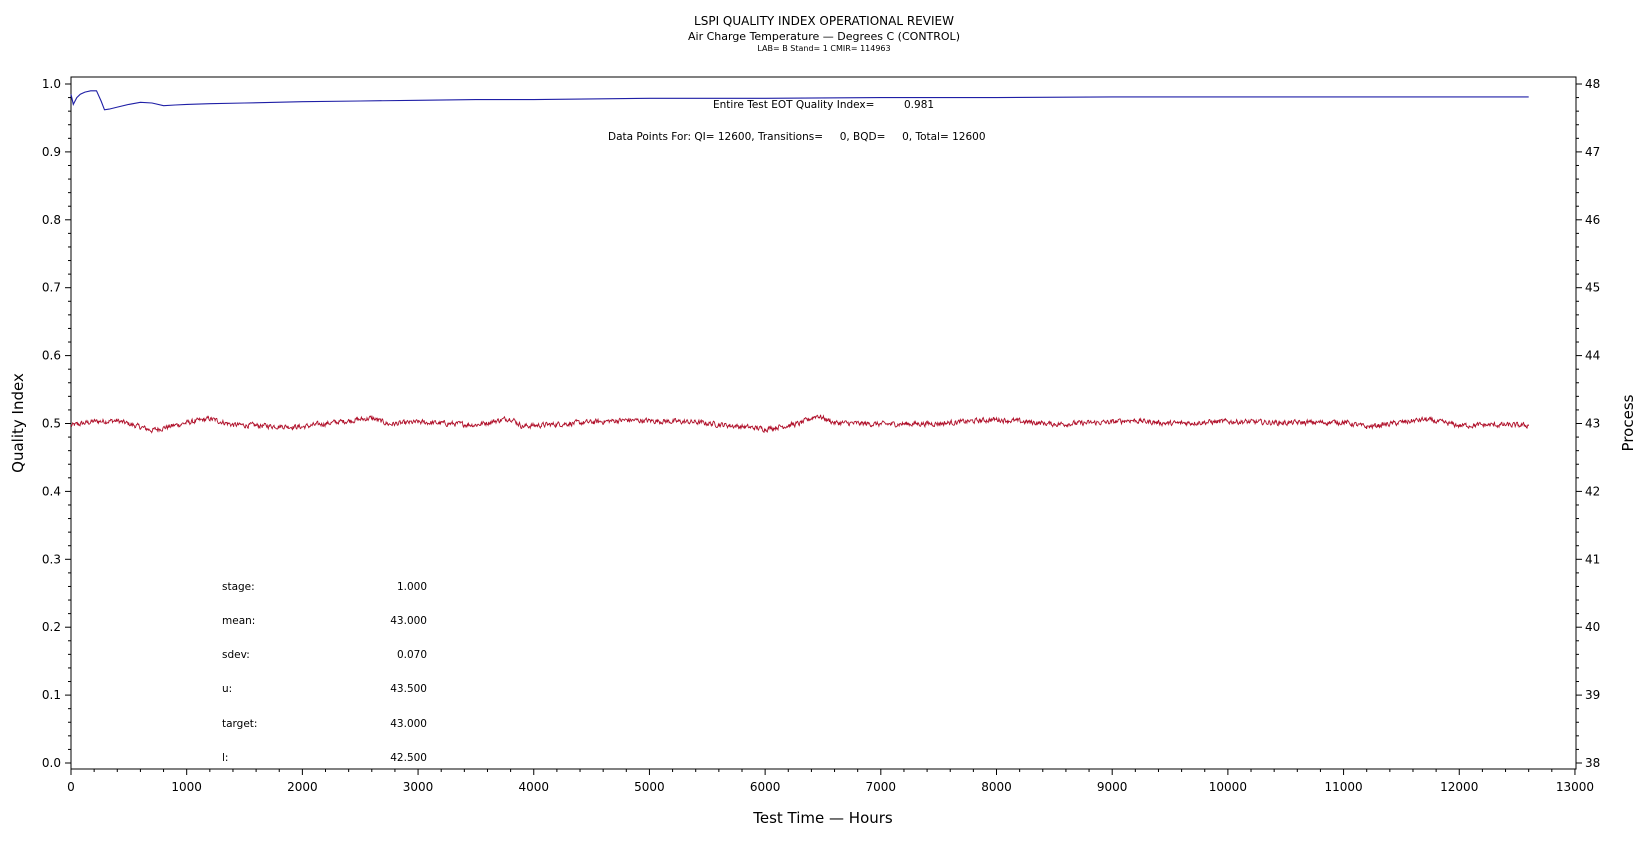 This screenshot has height=849, width=1648. Describe the element at coordinates (1592, 763) in the screenshot. I see `y2-tick-label: 38` at that location.